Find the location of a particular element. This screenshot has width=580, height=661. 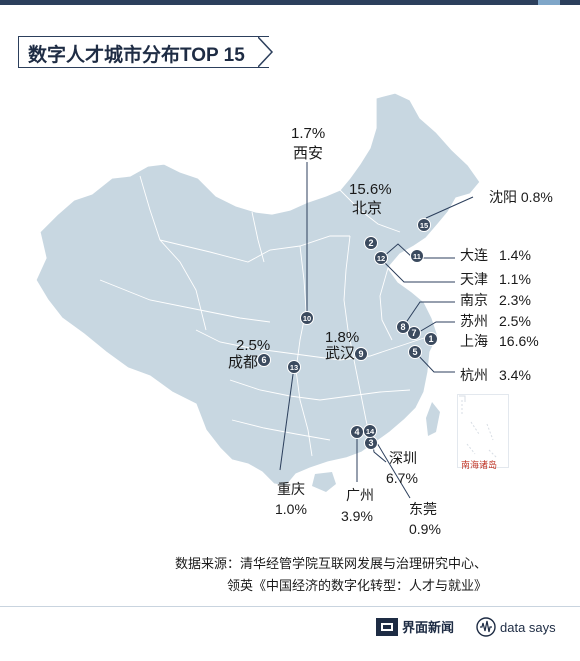

marker-rank-text: 6 is located at coordinates (263, 360).